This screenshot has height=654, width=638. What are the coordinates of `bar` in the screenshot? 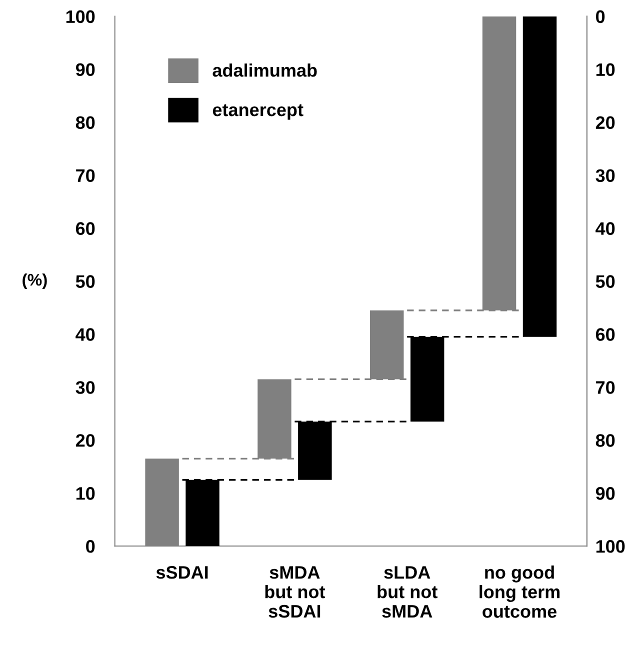 It's located at (539, 176).